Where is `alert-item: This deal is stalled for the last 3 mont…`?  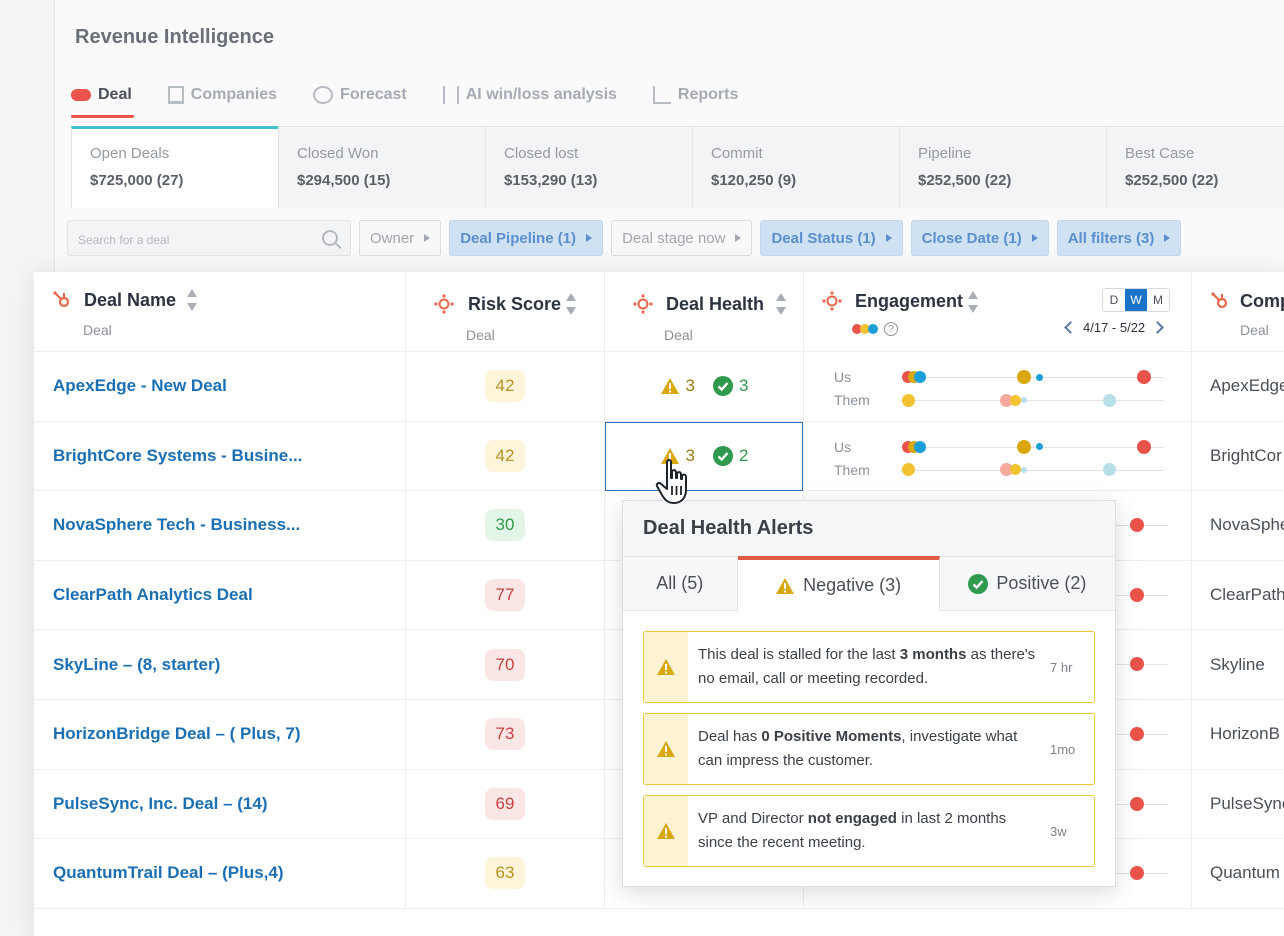
alert-item: This deal is stalled for the last 3 mont… is located at coordinates (869, 667).